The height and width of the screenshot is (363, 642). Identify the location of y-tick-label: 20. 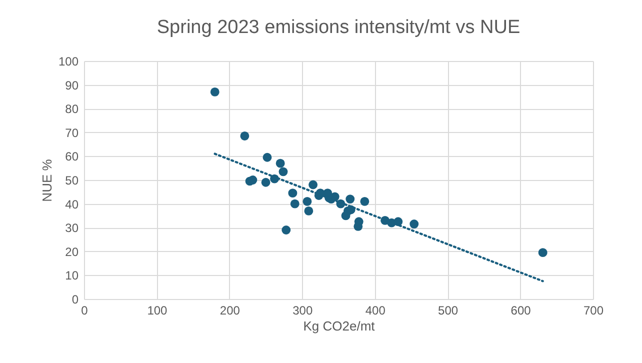
(72, 251).